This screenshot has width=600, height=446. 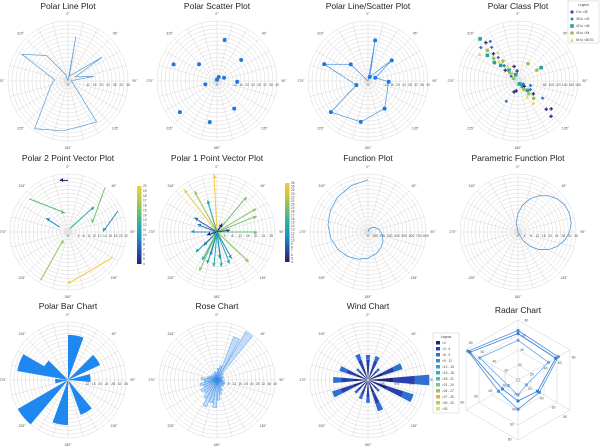 I want to click on chart-title: Function Plot, so click(x=368, y=158).